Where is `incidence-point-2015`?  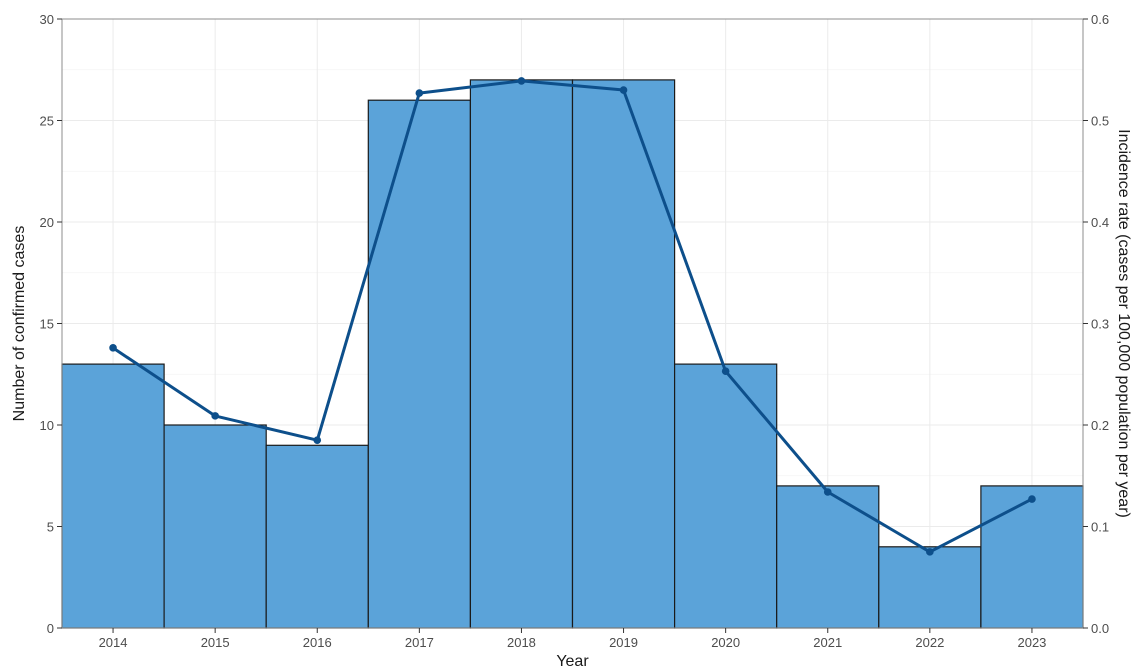 incidence-point-2015 is located at coordinates (215, 416).